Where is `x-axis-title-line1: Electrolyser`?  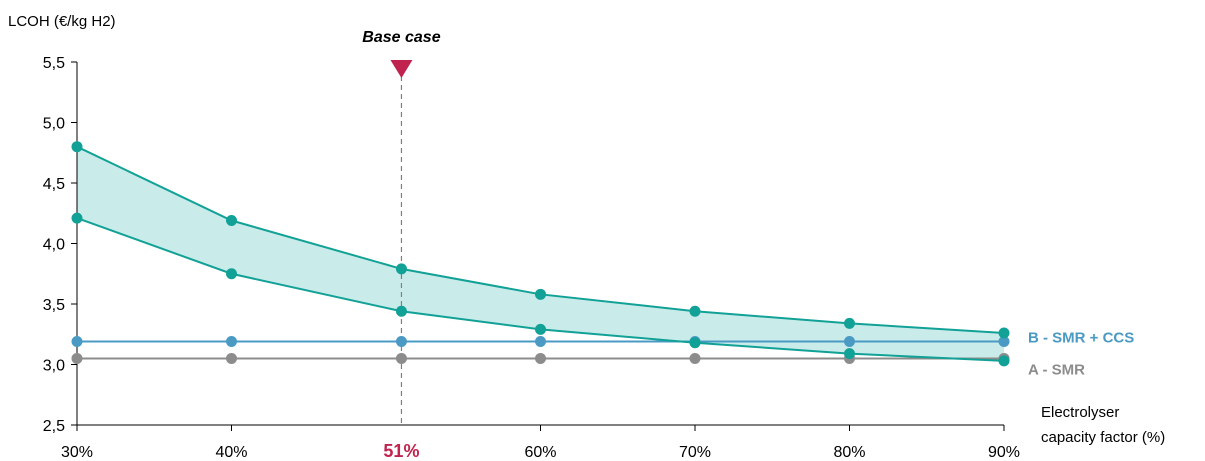 x-axis-title-line1: Electrolyser is located at coordinates (1080, 412).